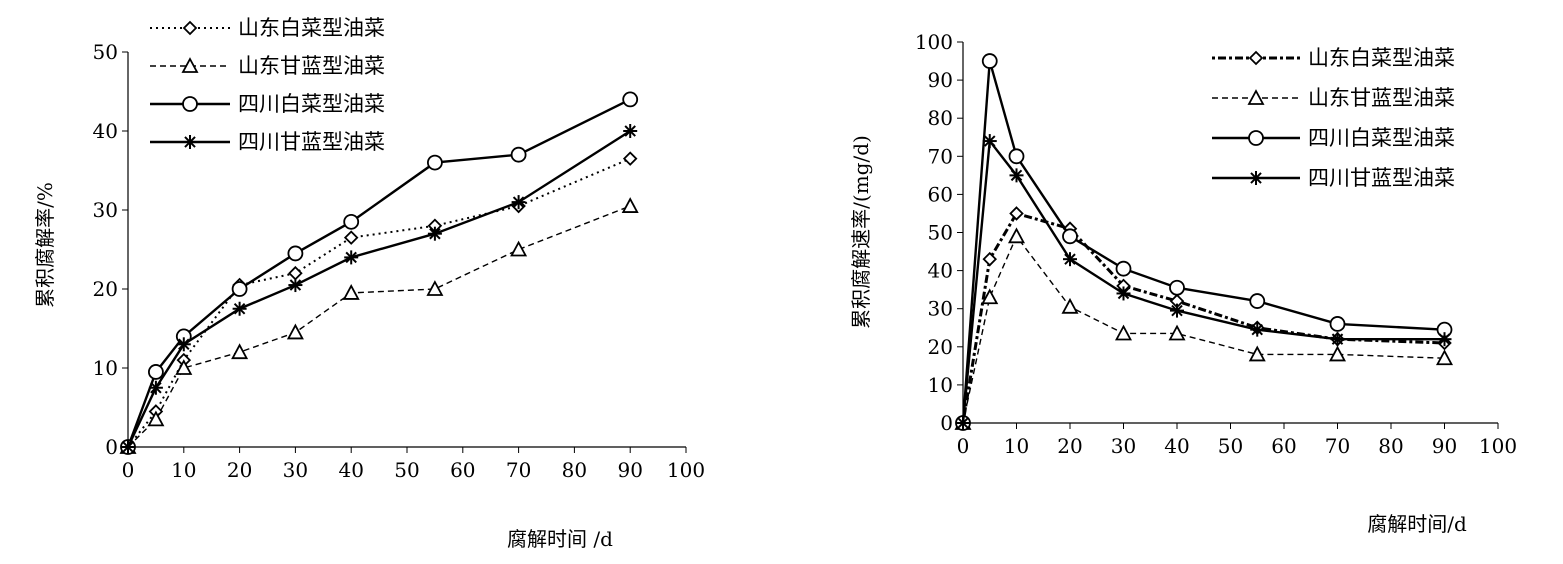 The image size is (1563, 564). Describe the element at coordinates (311, 66) in the screenshot. I see `left-legend-label-2: 山东甘蓝型油菜` at that location.